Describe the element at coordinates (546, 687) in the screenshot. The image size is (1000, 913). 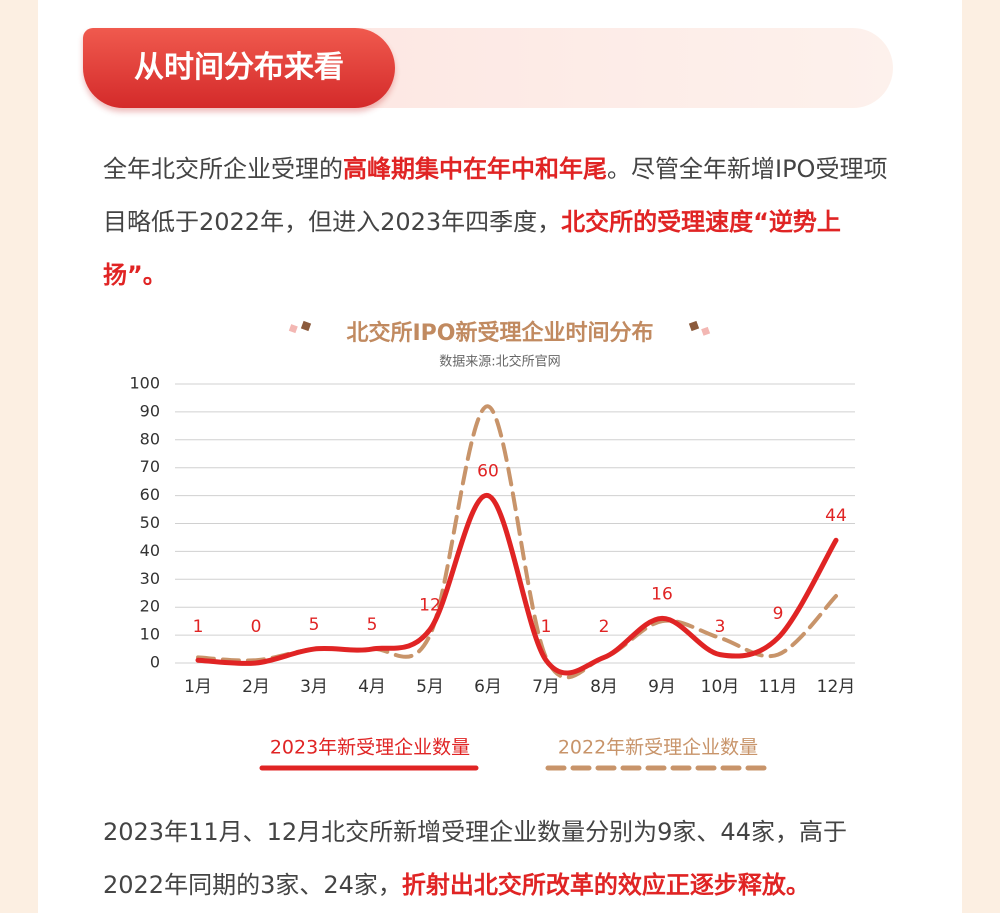
I see `x-tick-label: 7月` at that location.